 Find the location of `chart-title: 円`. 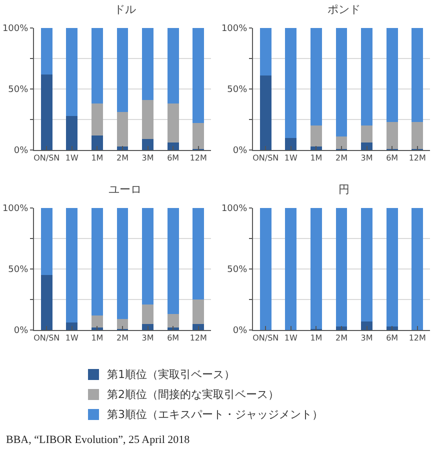

chart-title: 円 is located at coordinates (344, 189).